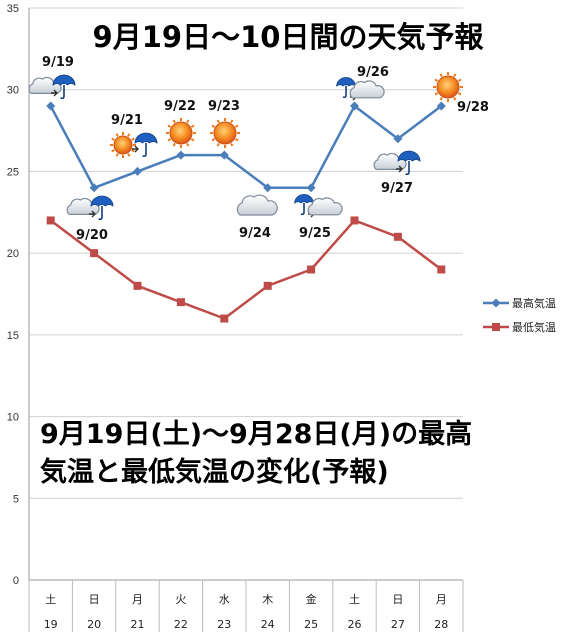 Image resolution: width=577 pixels, height=632 pixels. I want to click on y-tick-label: 20, so click(13, 254).